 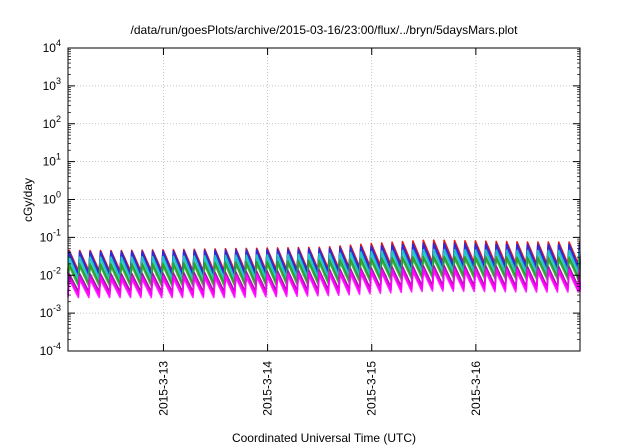 What do you see at coordinates (476, 388) in the screenshot?
I see `x-tick-label: 2015-3-16` at bounding box center [476, 388].